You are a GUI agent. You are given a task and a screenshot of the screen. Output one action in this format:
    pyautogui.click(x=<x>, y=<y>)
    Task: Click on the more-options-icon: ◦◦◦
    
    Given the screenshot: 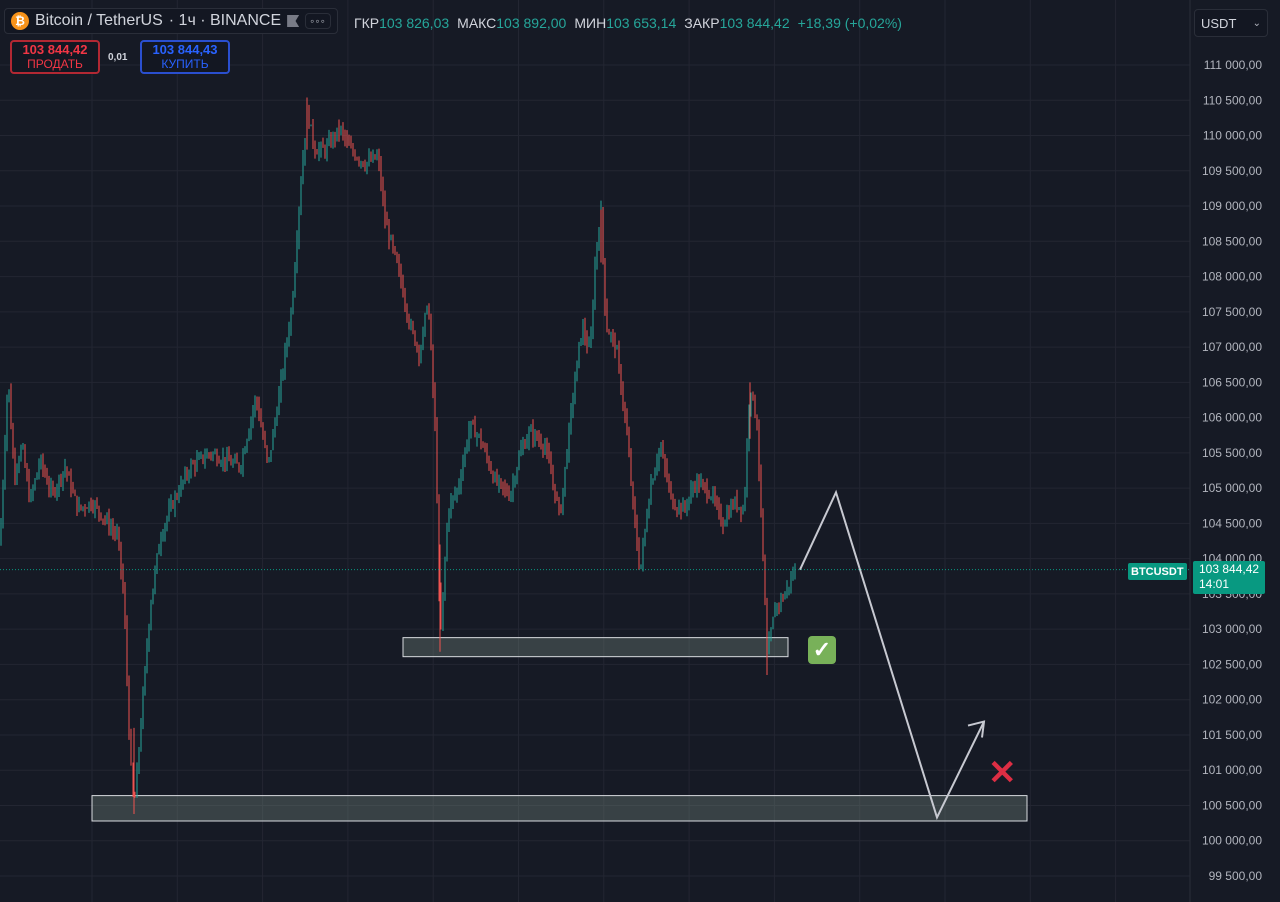 What is the action you would take?
    pyautogui.click(x=318, y=21)
    